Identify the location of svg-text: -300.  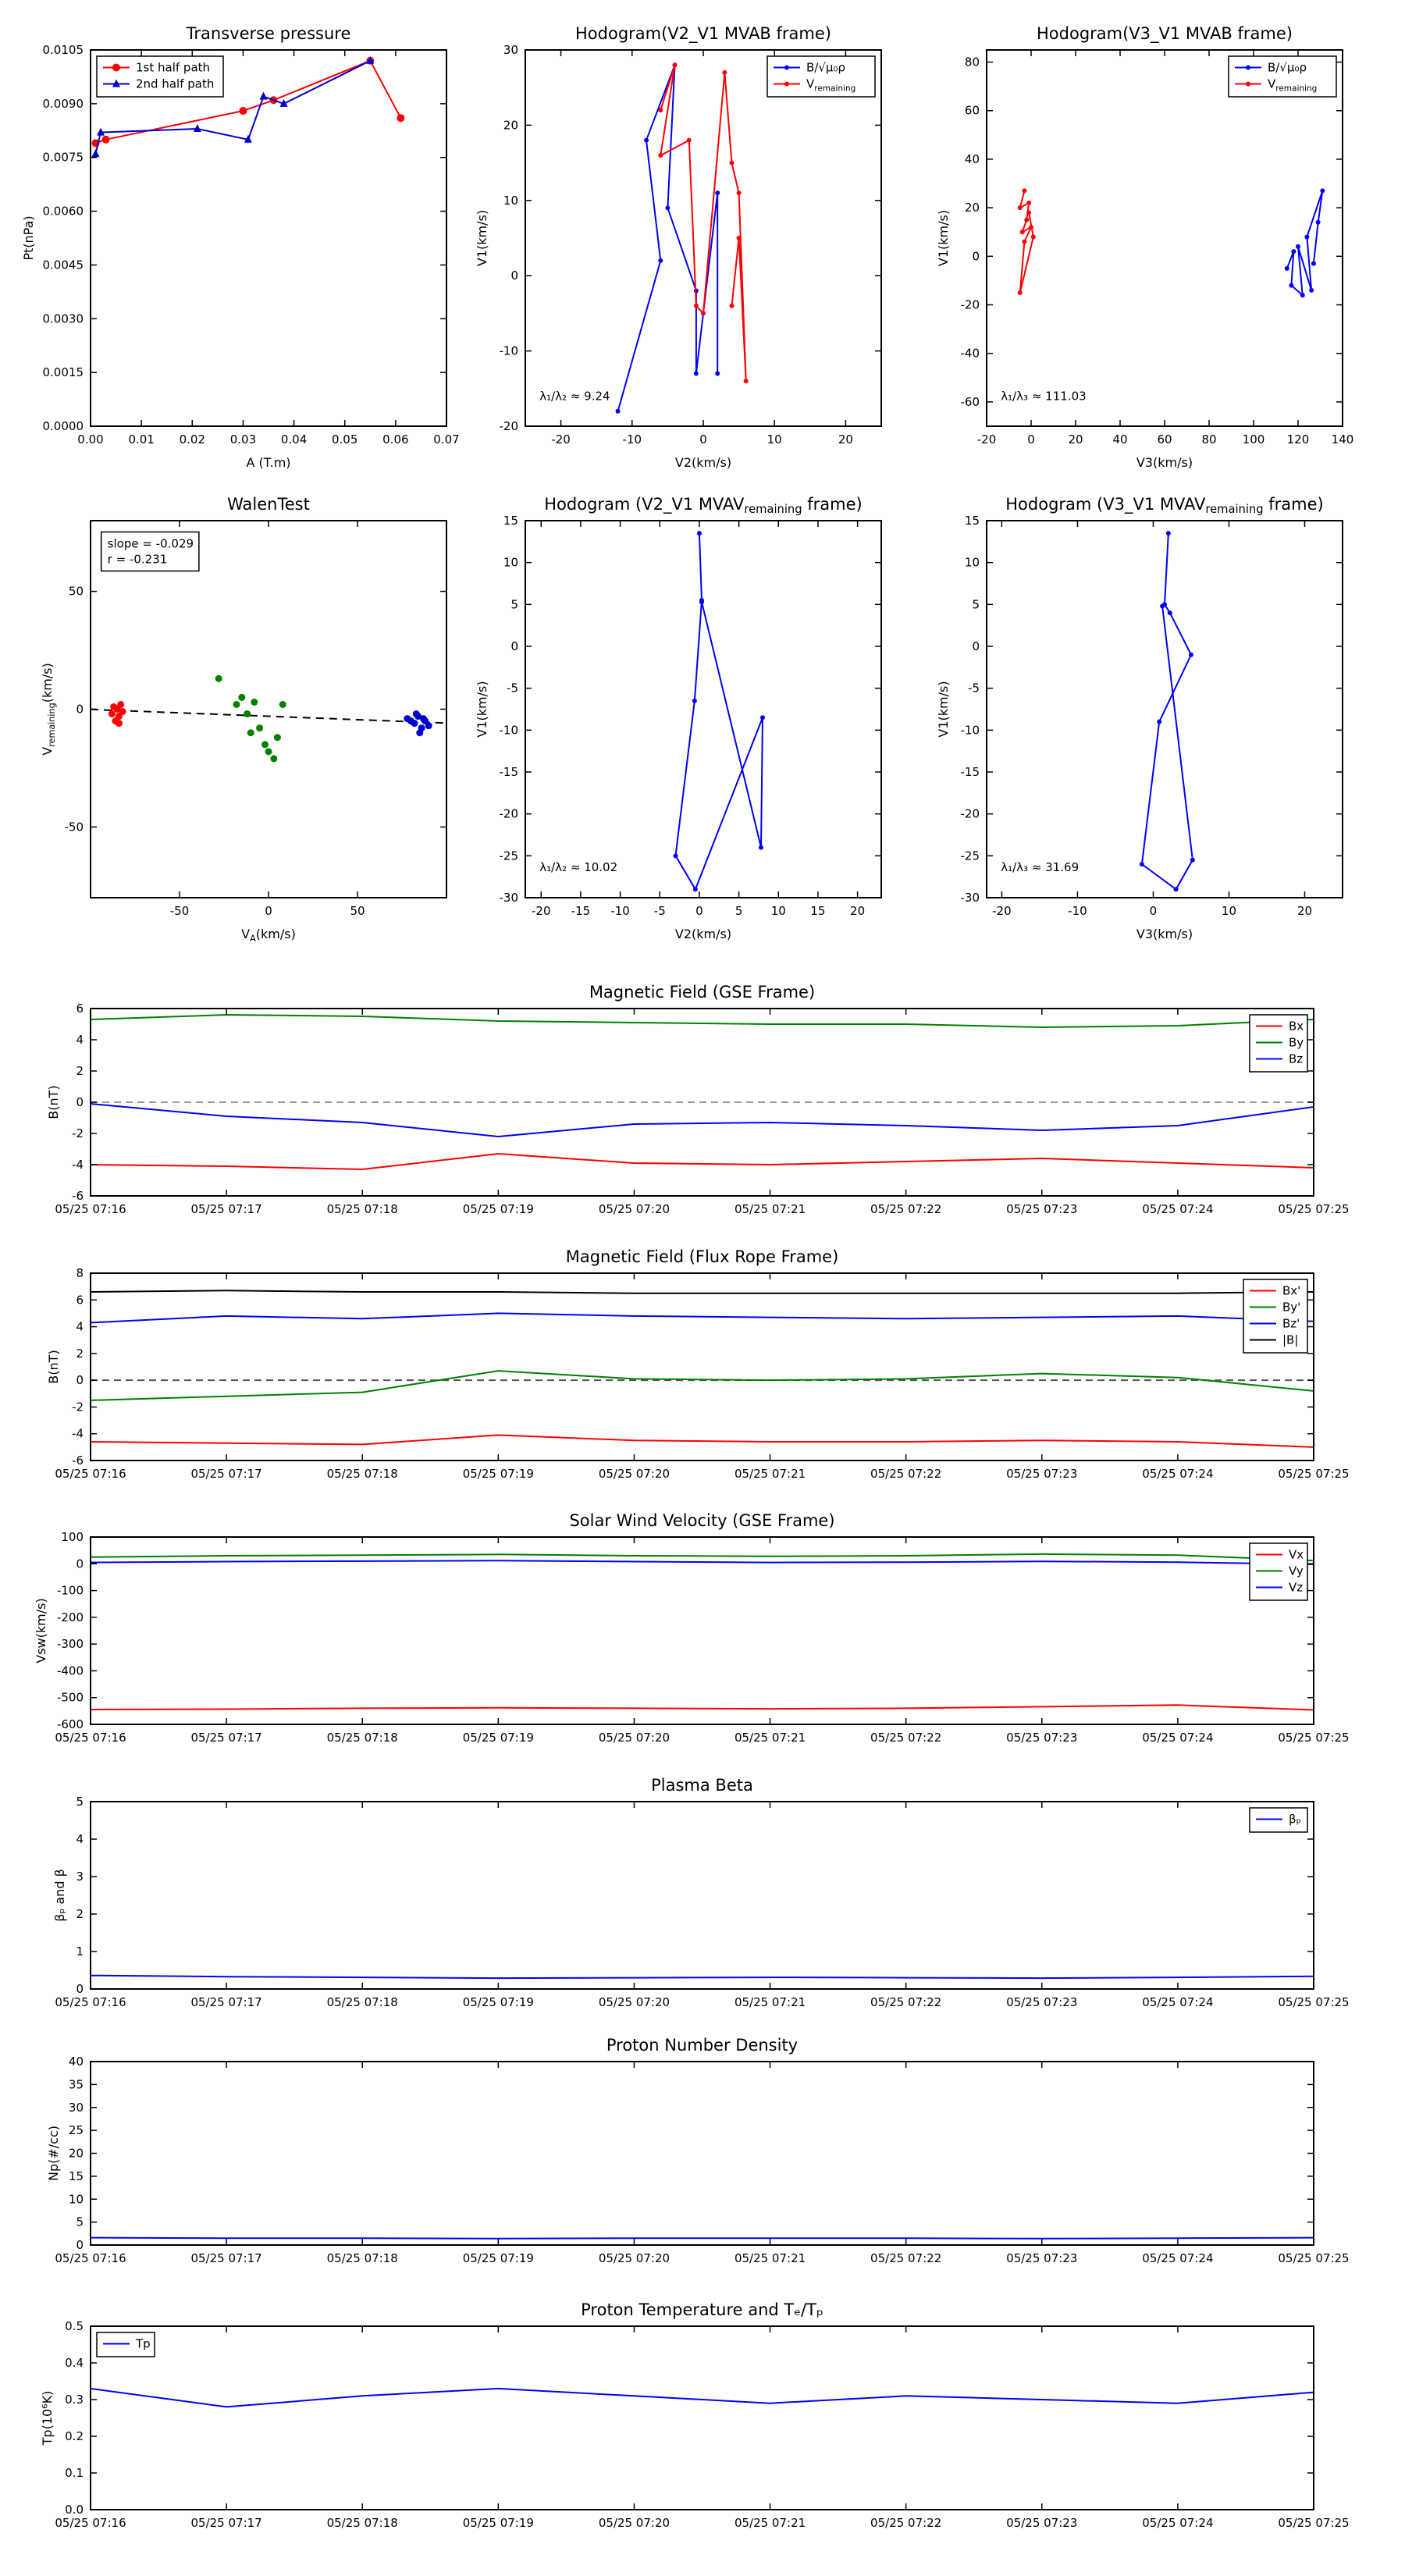
(71, 1644).